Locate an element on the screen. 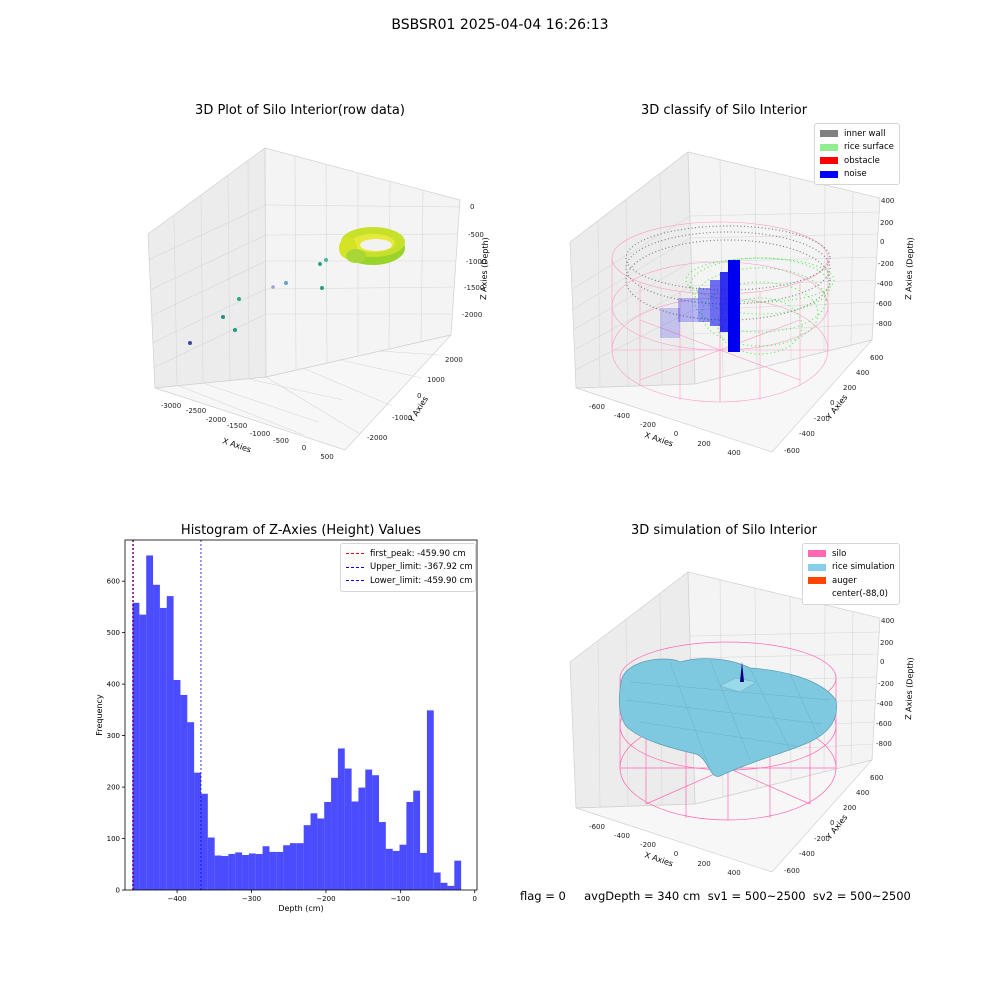 The image size is (1000, 1000). histogram-frame is located at coordinates (301, 715).